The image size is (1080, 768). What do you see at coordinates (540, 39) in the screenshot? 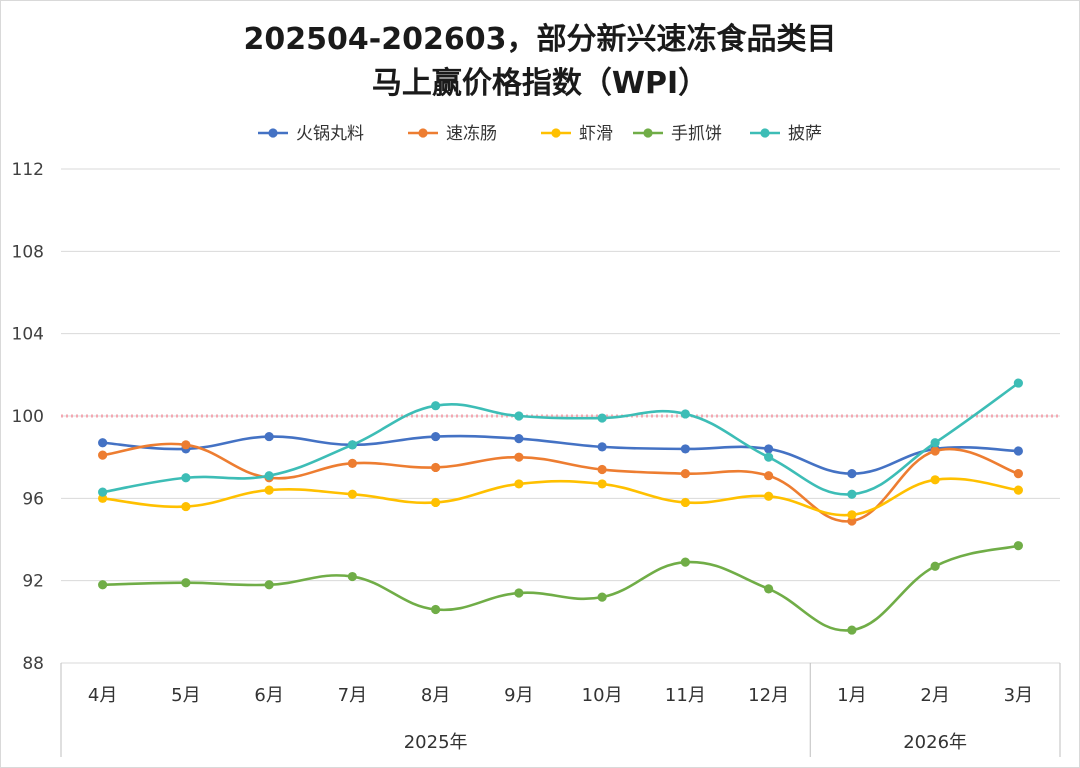
I see `chart-title-line-1: 202504-202603，部分新兴速冻食品类目` at bounding box center [540, 39].